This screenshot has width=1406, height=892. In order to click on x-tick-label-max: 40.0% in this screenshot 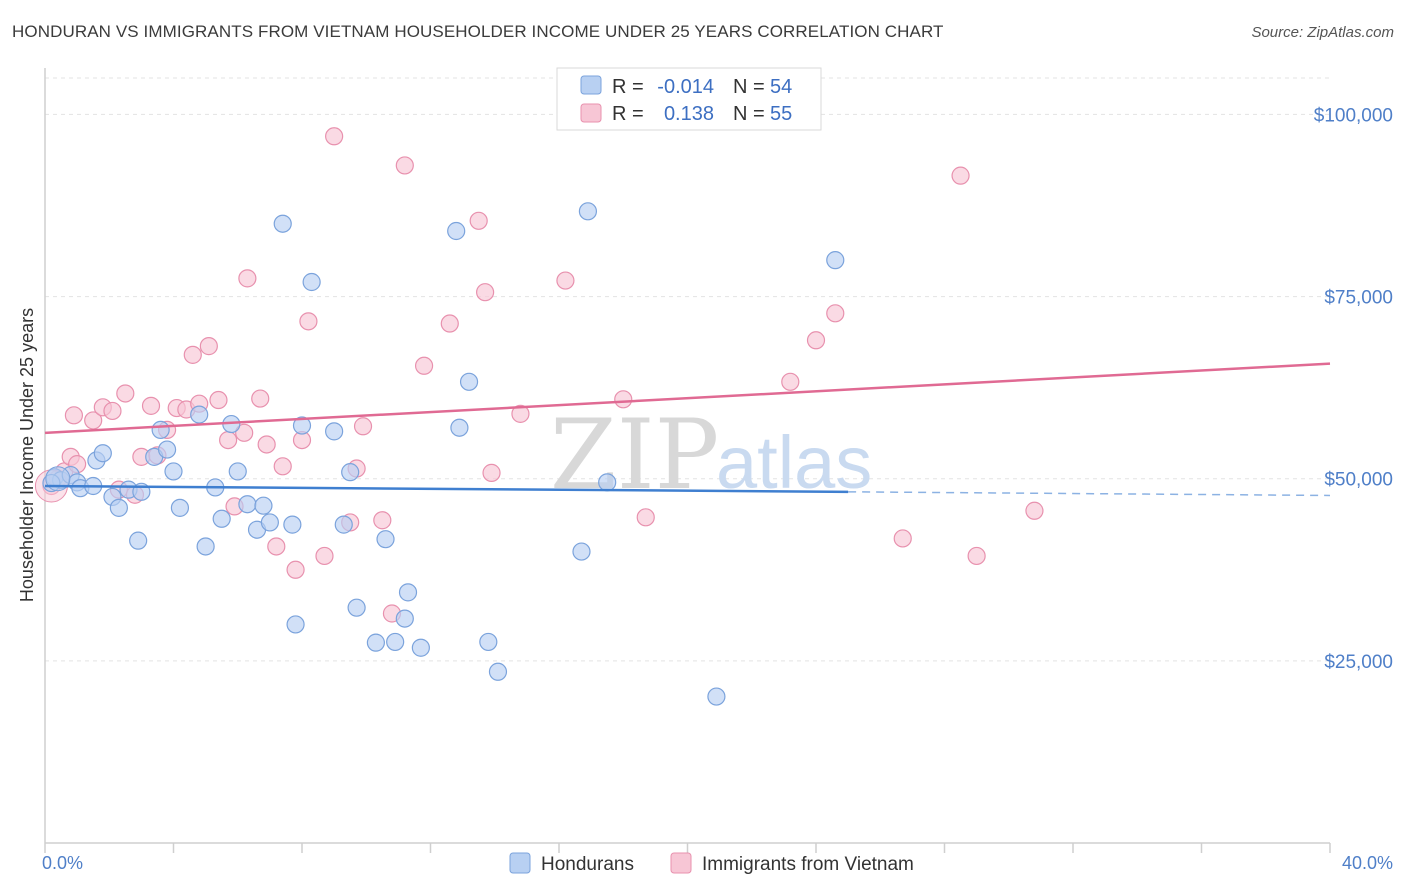, I will do `click(1367, 863)`.